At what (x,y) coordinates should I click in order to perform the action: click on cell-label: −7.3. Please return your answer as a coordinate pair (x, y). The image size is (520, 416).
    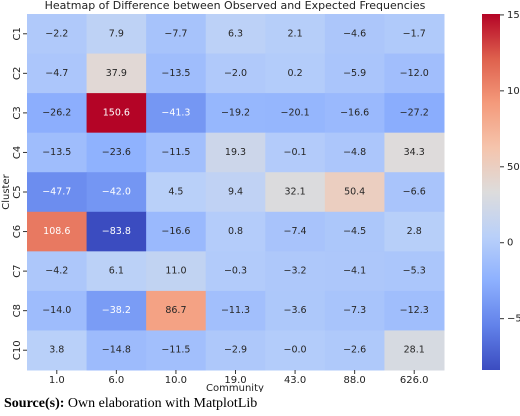
    Looking at the image, I should click on (354, 310).